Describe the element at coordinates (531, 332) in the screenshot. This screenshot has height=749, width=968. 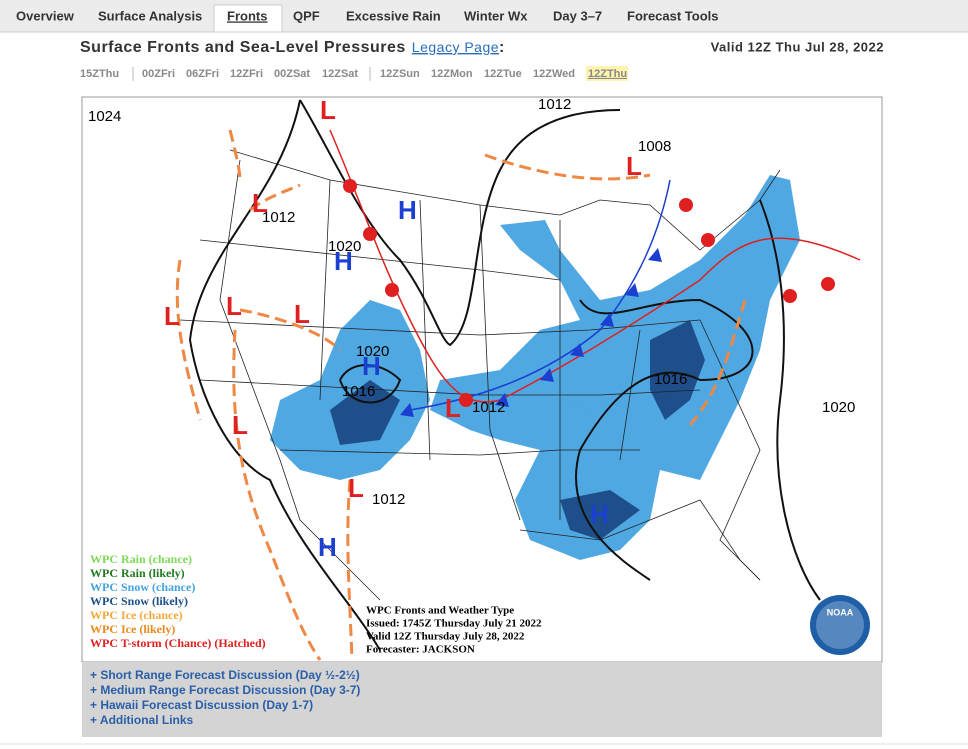
I see `cold-symbols` at that location.